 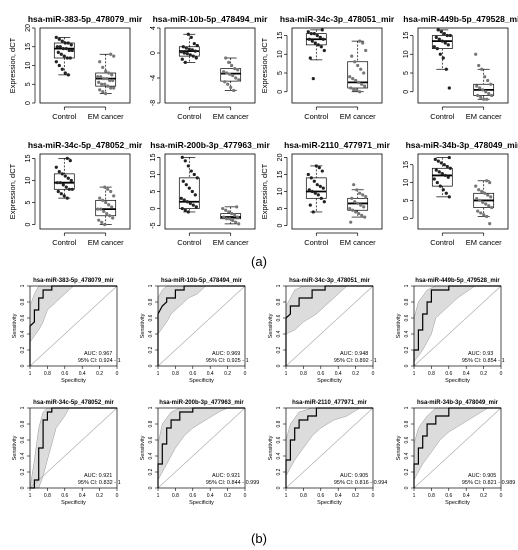 I want to click on iqr-box, so click(x=106, y=208).